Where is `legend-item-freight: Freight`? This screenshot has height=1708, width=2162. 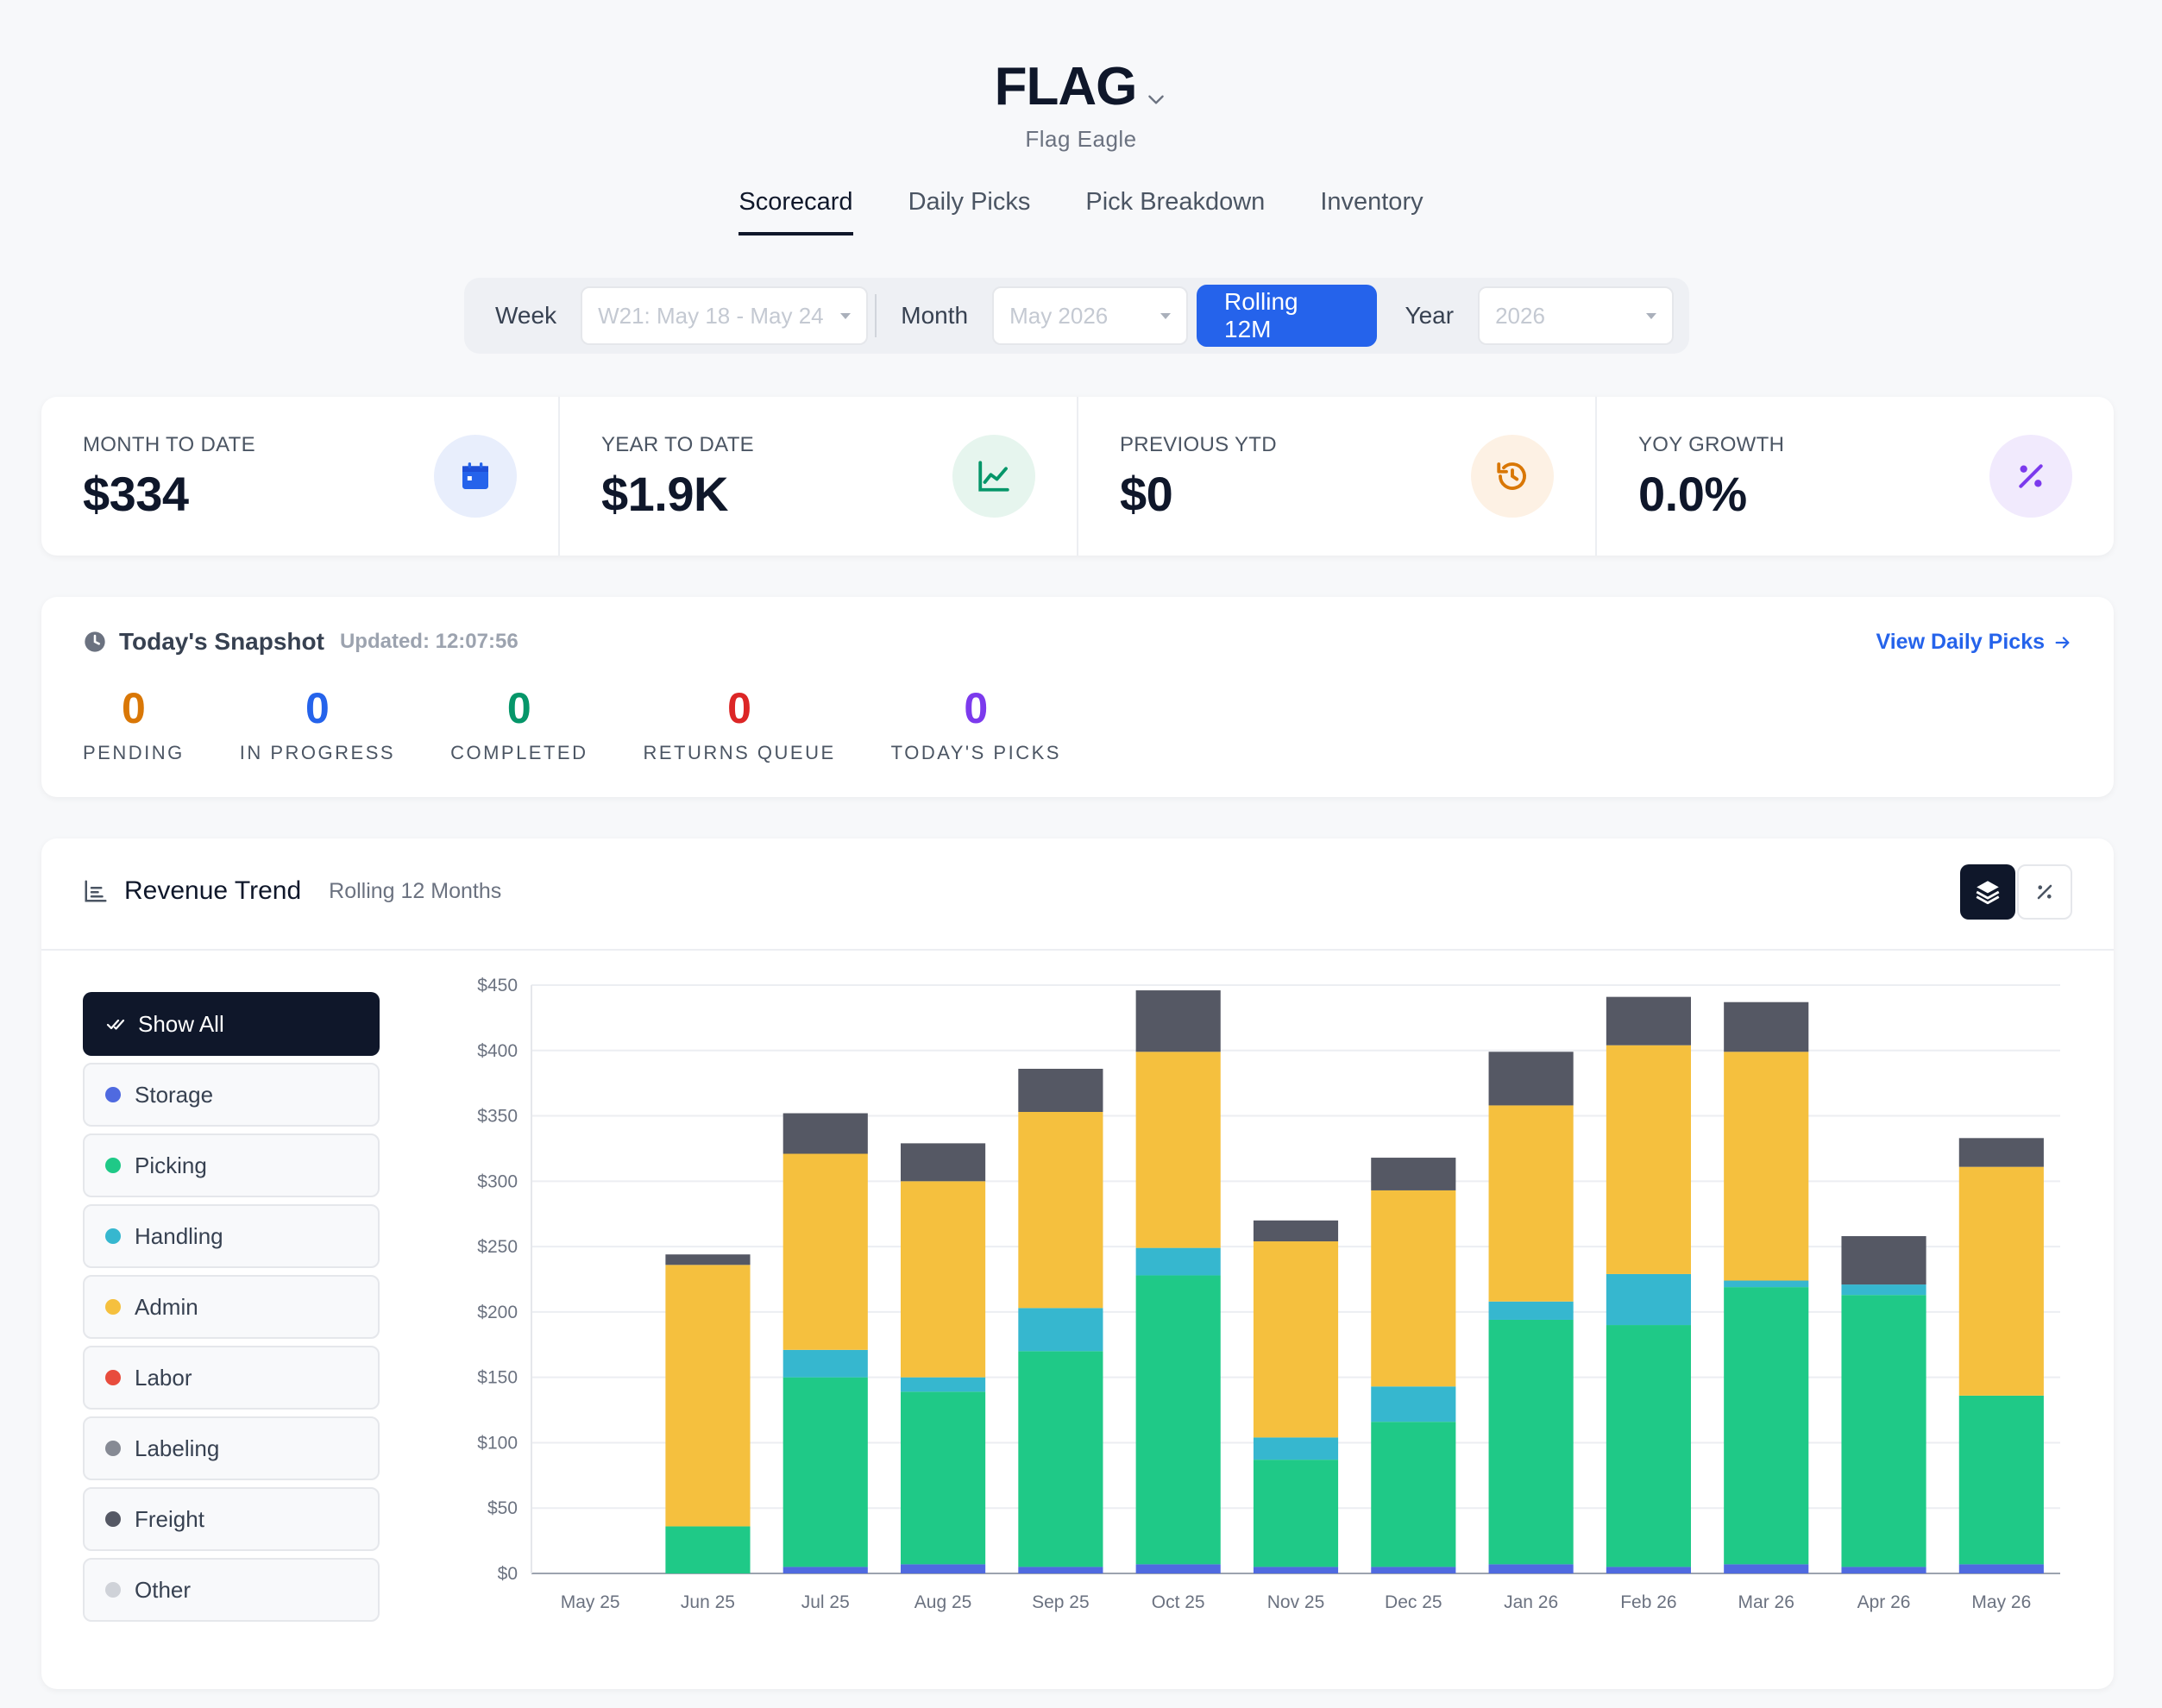
legend-item-freight: Freight is located at coordinates (232, 1519).